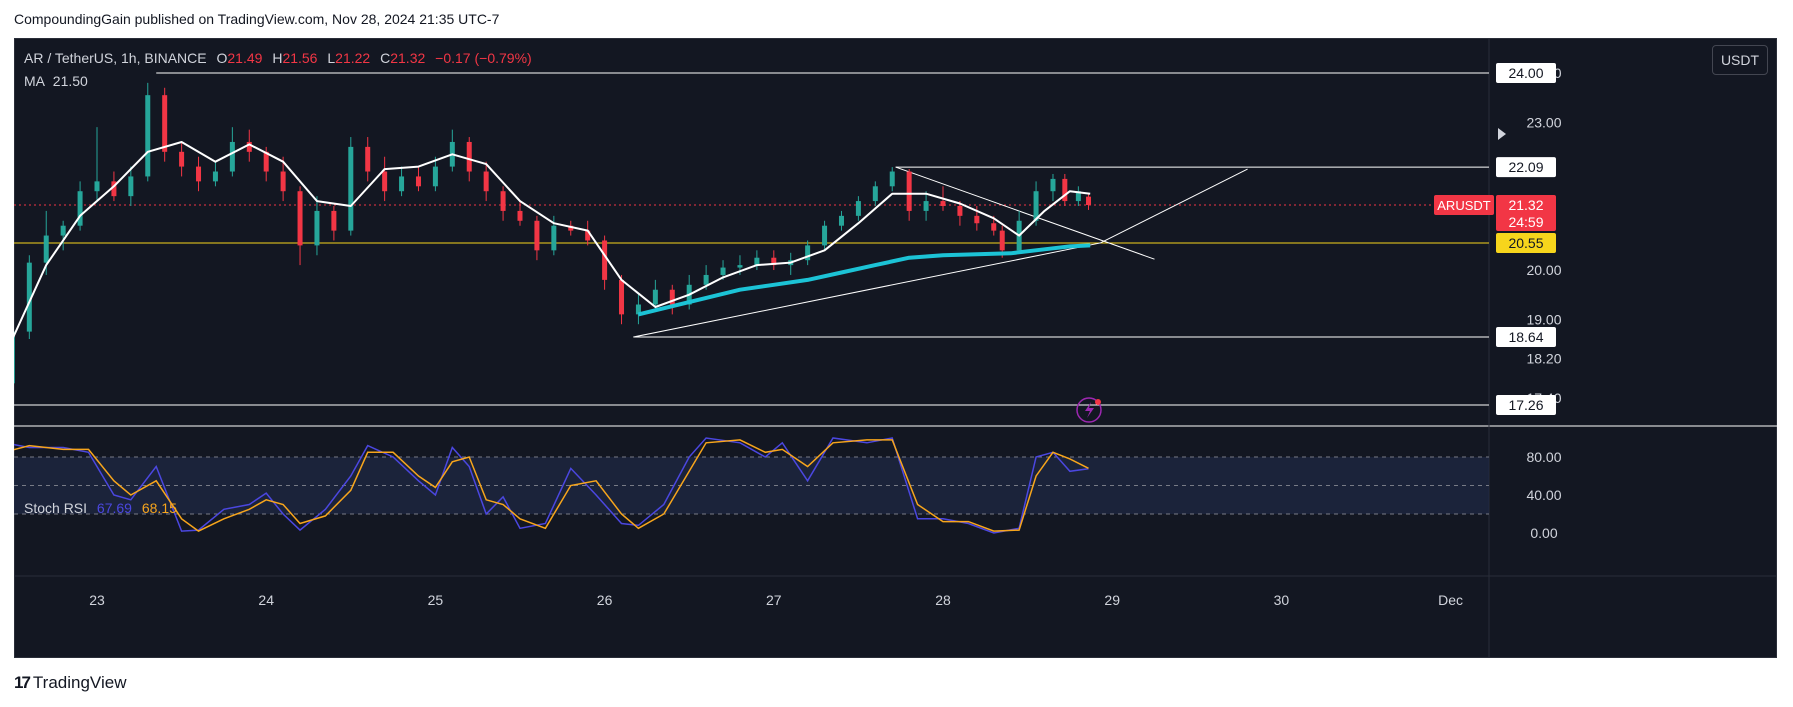  Describe the element at coordinates (1525, 337) in the screenshot. I see `level-tag-label: 18.64` at that location.